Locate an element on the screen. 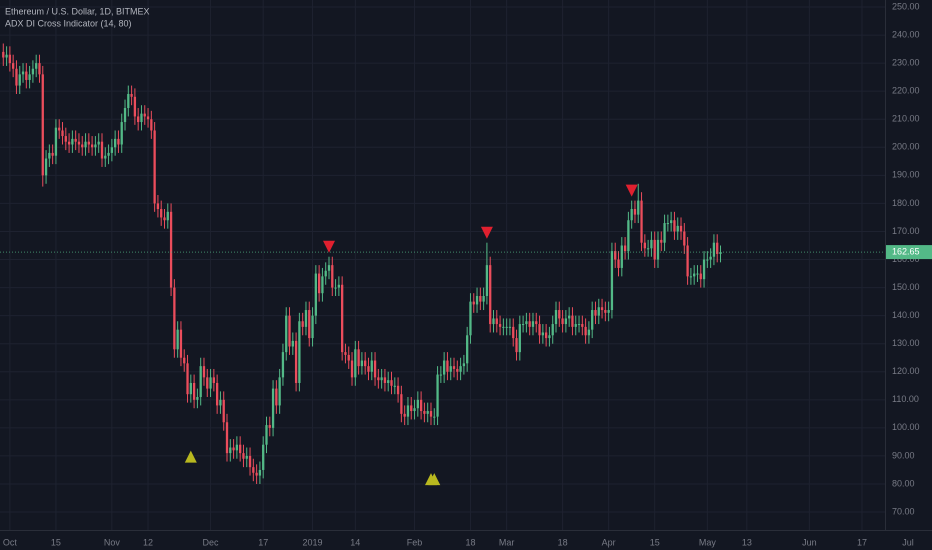  x-tick-label: May is located at coordinates (708, 542).